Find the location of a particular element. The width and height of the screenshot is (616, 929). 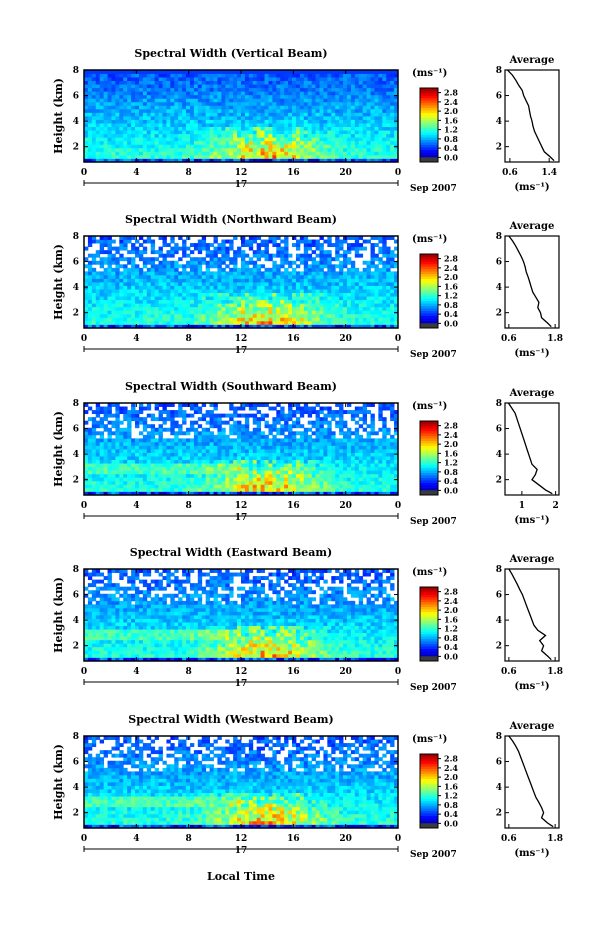

x-axis-label: Local Time is located at coordinates (241, 876).